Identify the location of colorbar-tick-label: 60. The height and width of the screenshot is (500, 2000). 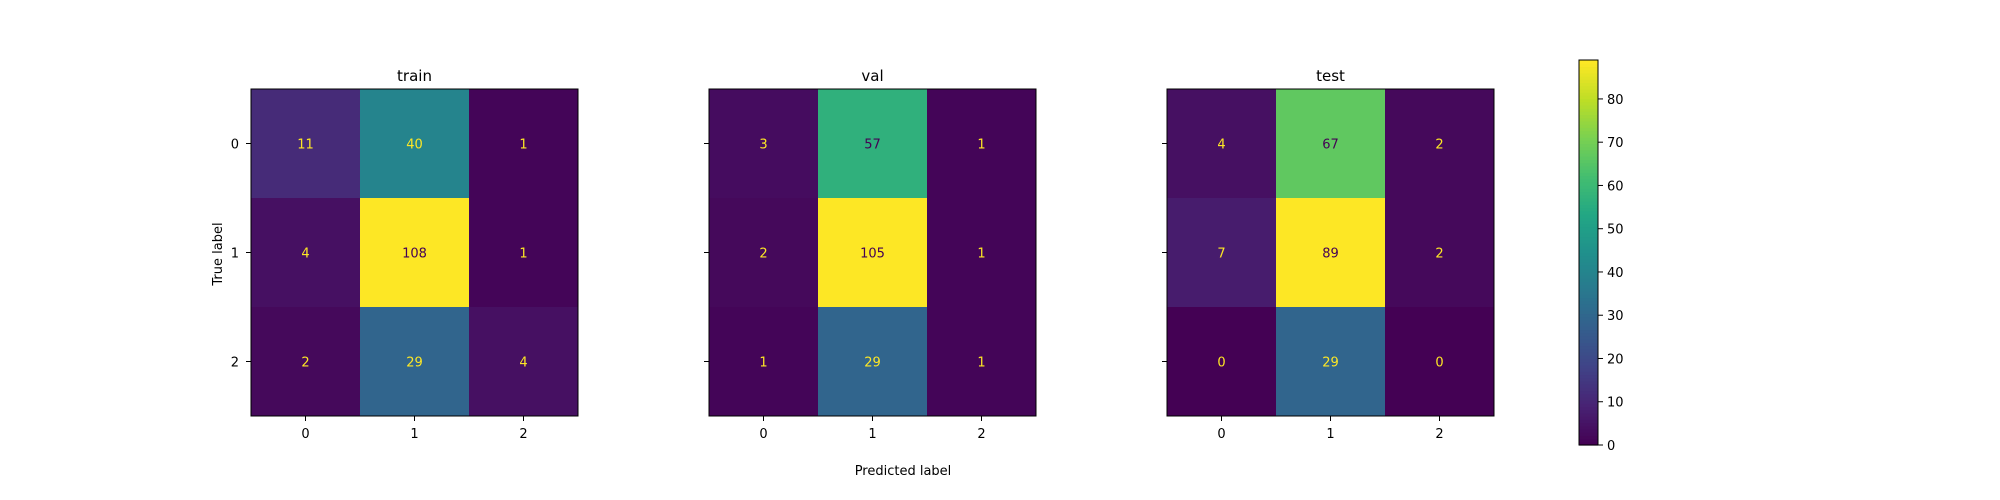
(1615, 186).